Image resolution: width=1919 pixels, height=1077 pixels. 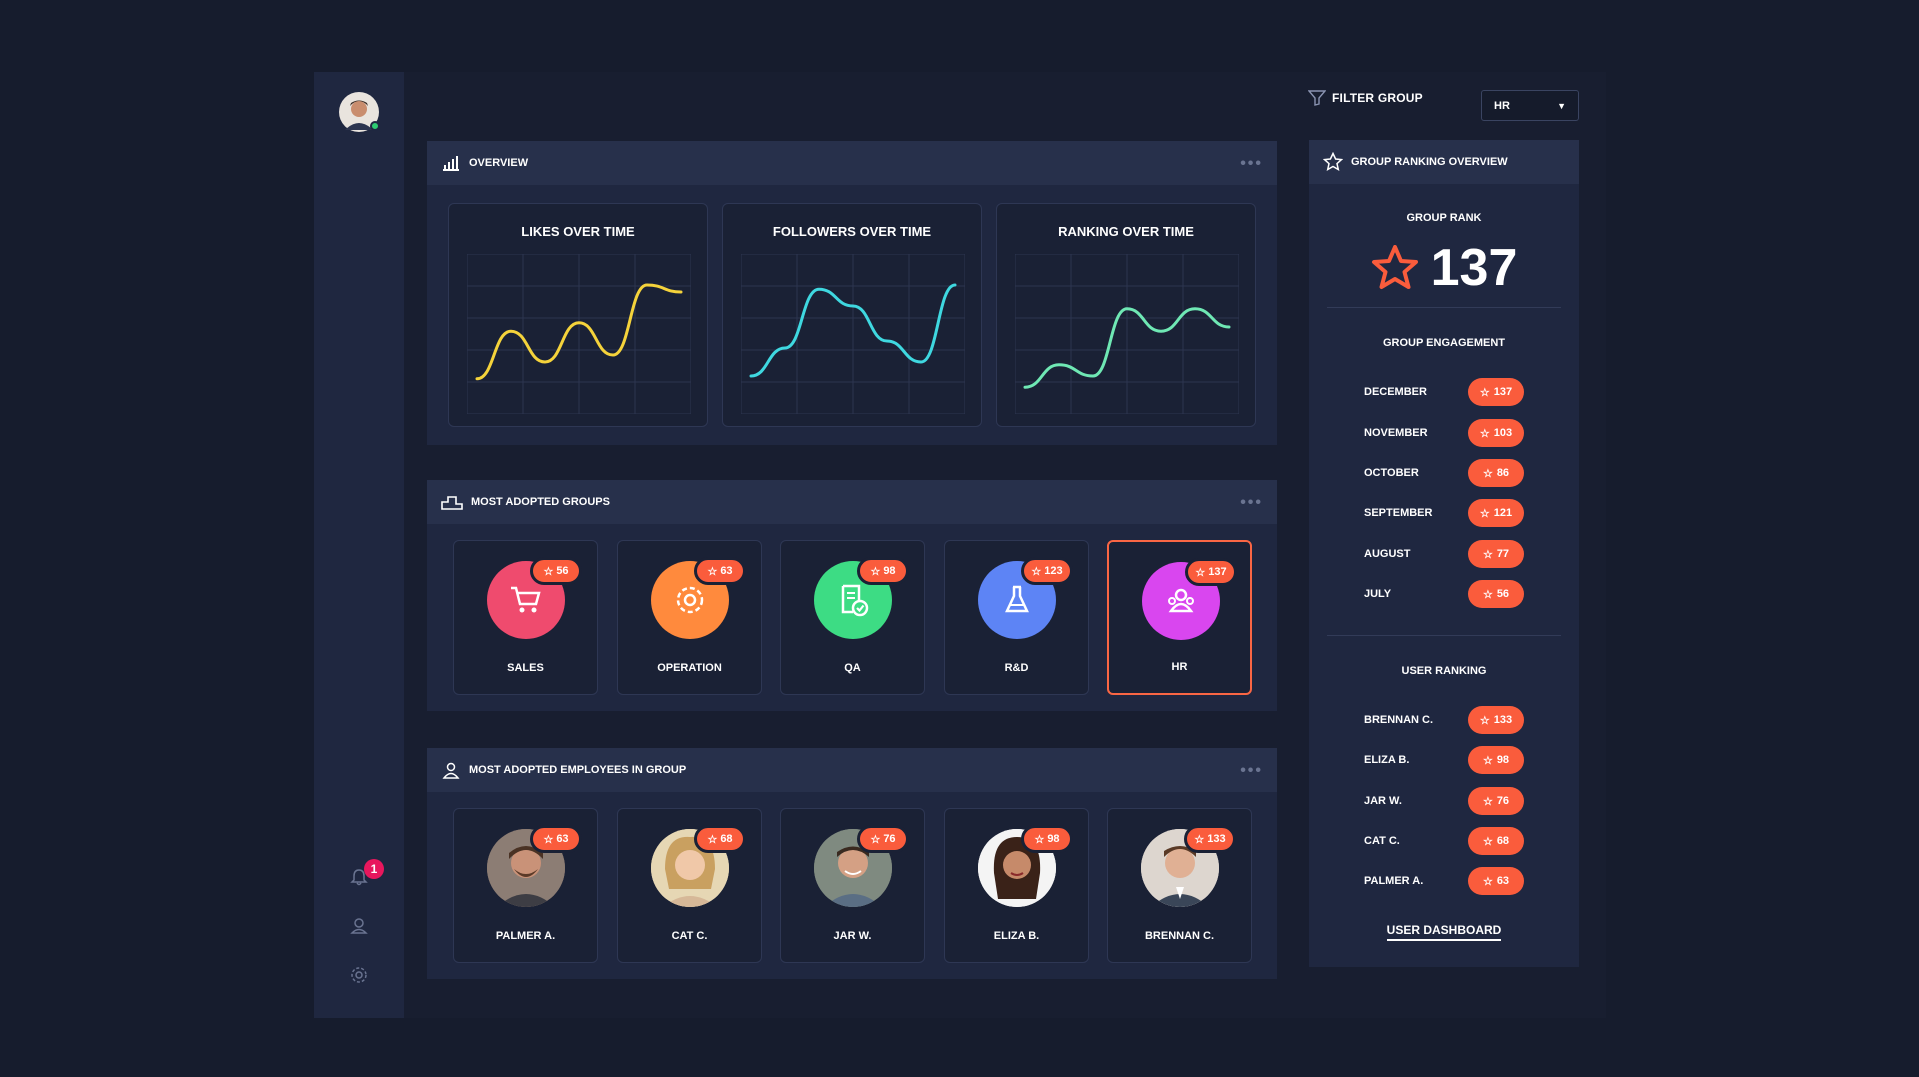 What do you see at coordinates (1444, 760) in the screenshot?
I see `user-row: ELIZA B. ☆ 98` at bounding box center [1444, 760].